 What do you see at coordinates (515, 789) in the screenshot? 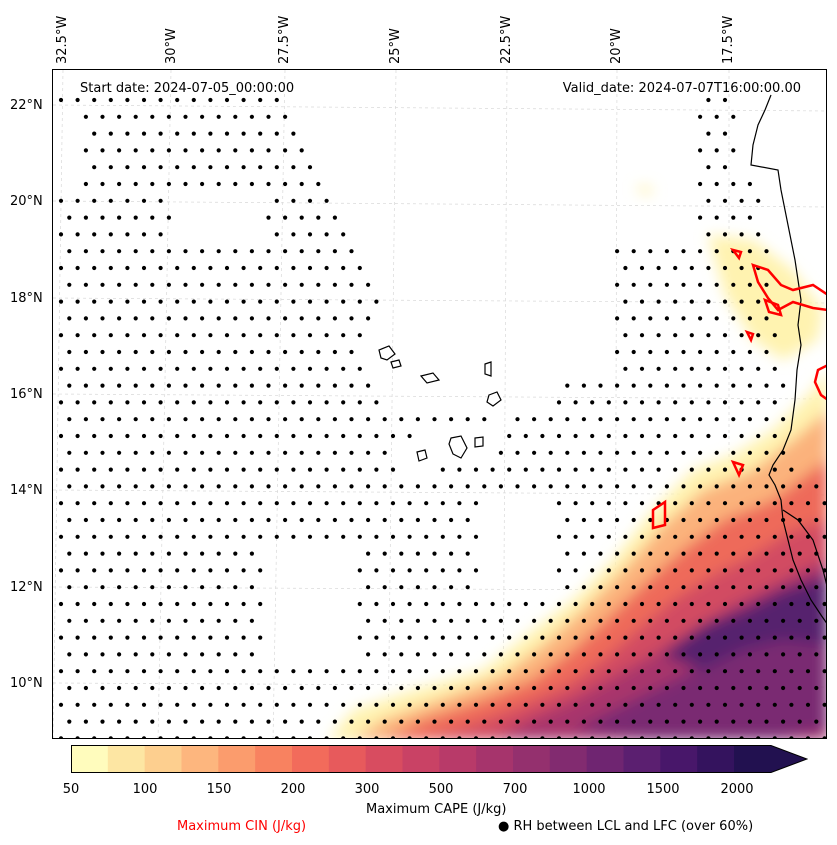
I see `colorbar-tick-700: 700` at bounding box center [515, 789].